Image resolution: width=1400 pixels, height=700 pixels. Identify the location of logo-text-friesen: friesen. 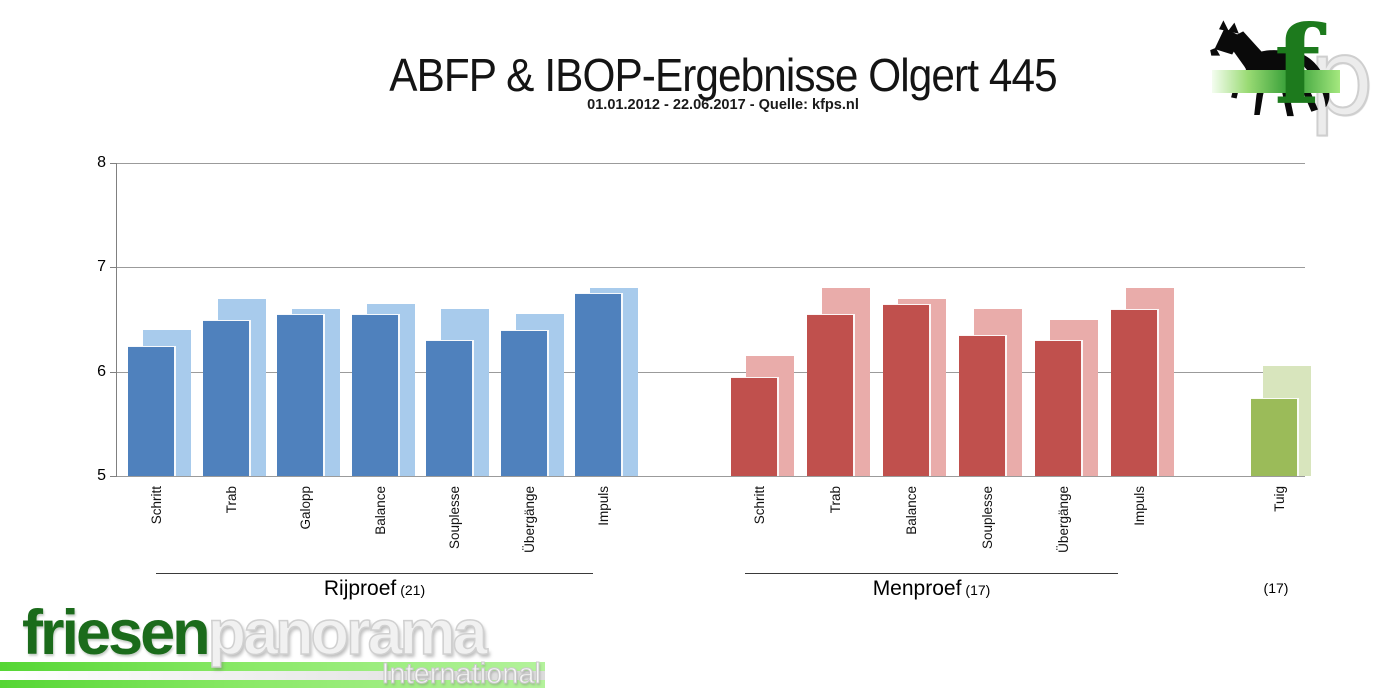
(116, 633).